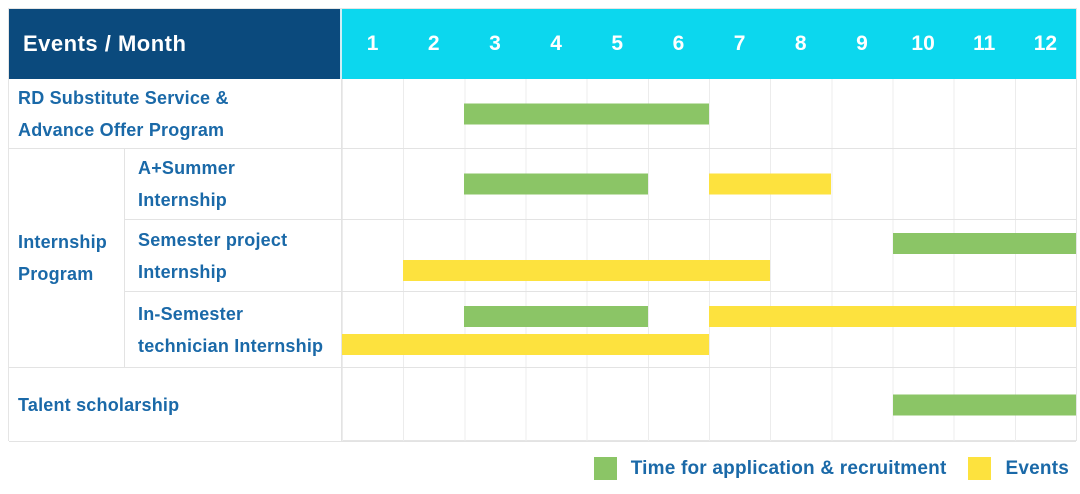  Describe the element at coordinates (233, 330) in the screenshot. I see `row-label-in-semester-technician-internship: In-Semester technician Internship` at that location.